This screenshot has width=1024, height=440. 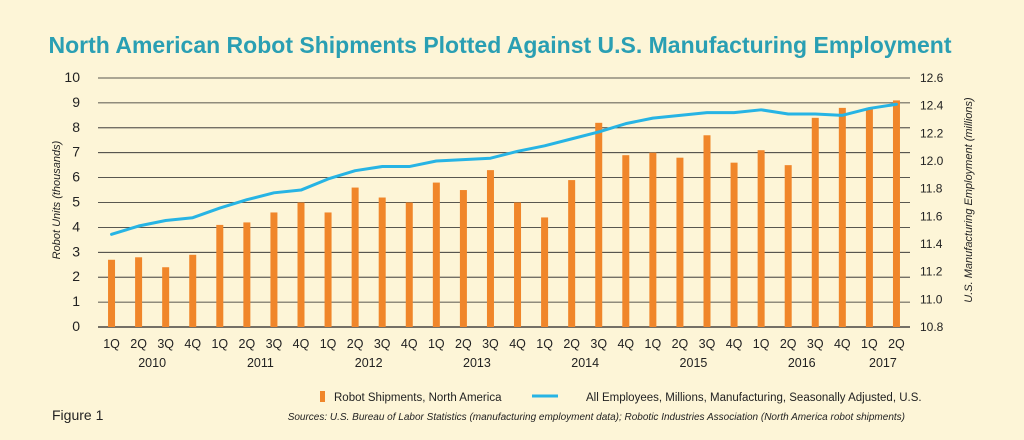 What do you see at coordinates (802, 363) in the screenshot?
I see `year-label: 2016` at bounding box center [802, 363].